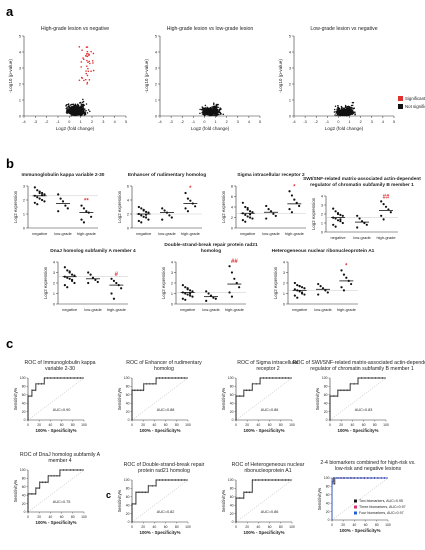 Image resolution: width=425 pixels, height=550 pixels. Describe the element at coordinates (177, 425) in the screenshot. I see `x-tick-label: 80` at that location.